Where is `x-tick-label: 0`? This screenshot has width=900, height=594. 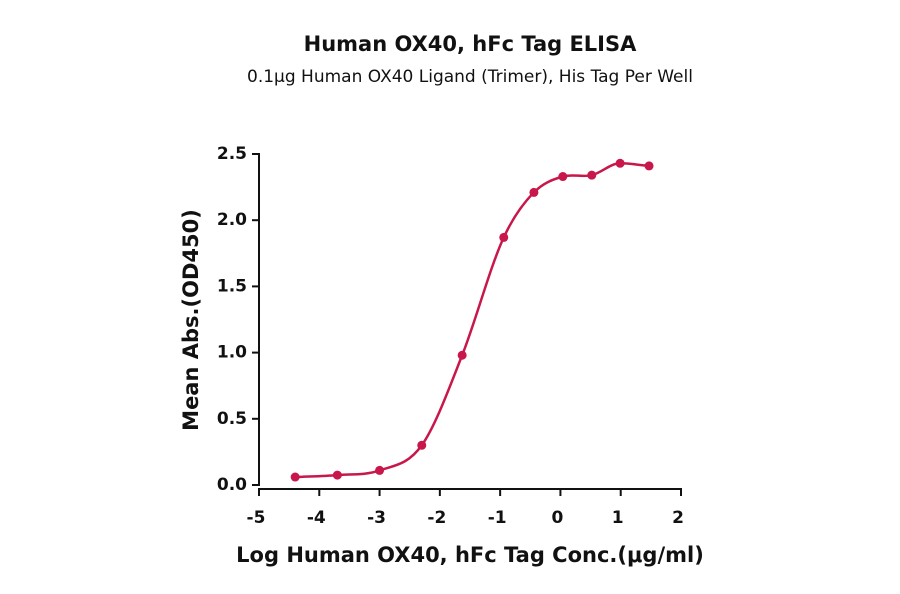 x-tick-label: 0 is located at coordinates (558, 518).